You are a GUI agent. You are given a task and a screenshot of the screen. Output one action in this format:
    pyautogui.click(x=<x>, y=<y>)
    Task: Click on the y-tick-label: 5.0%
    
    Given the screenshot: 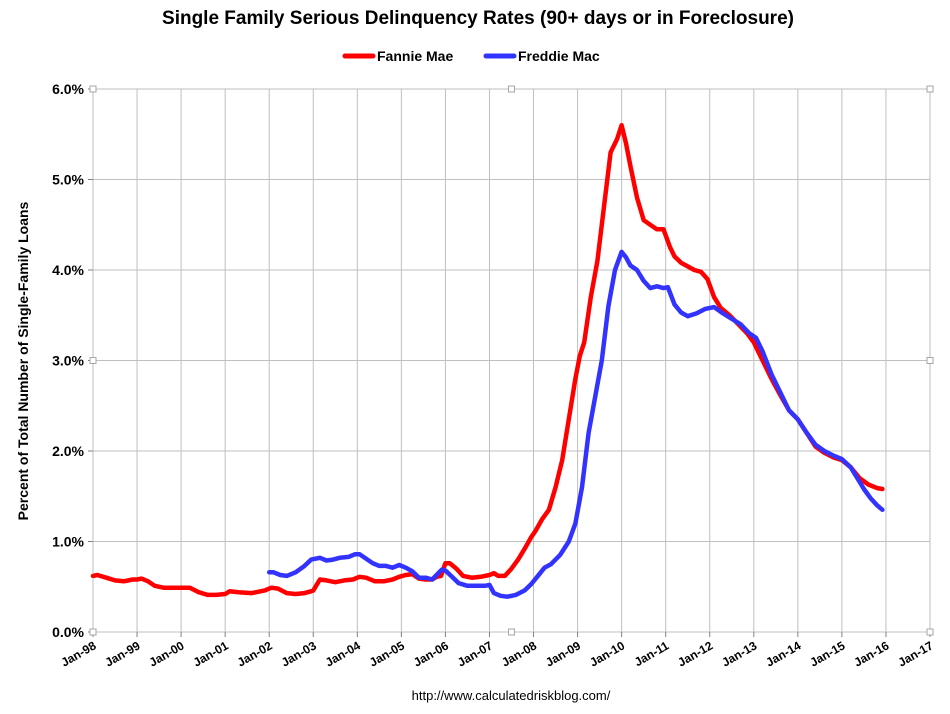 What is the action you would take?
    pyautogui.click(x=68, y=180)
    